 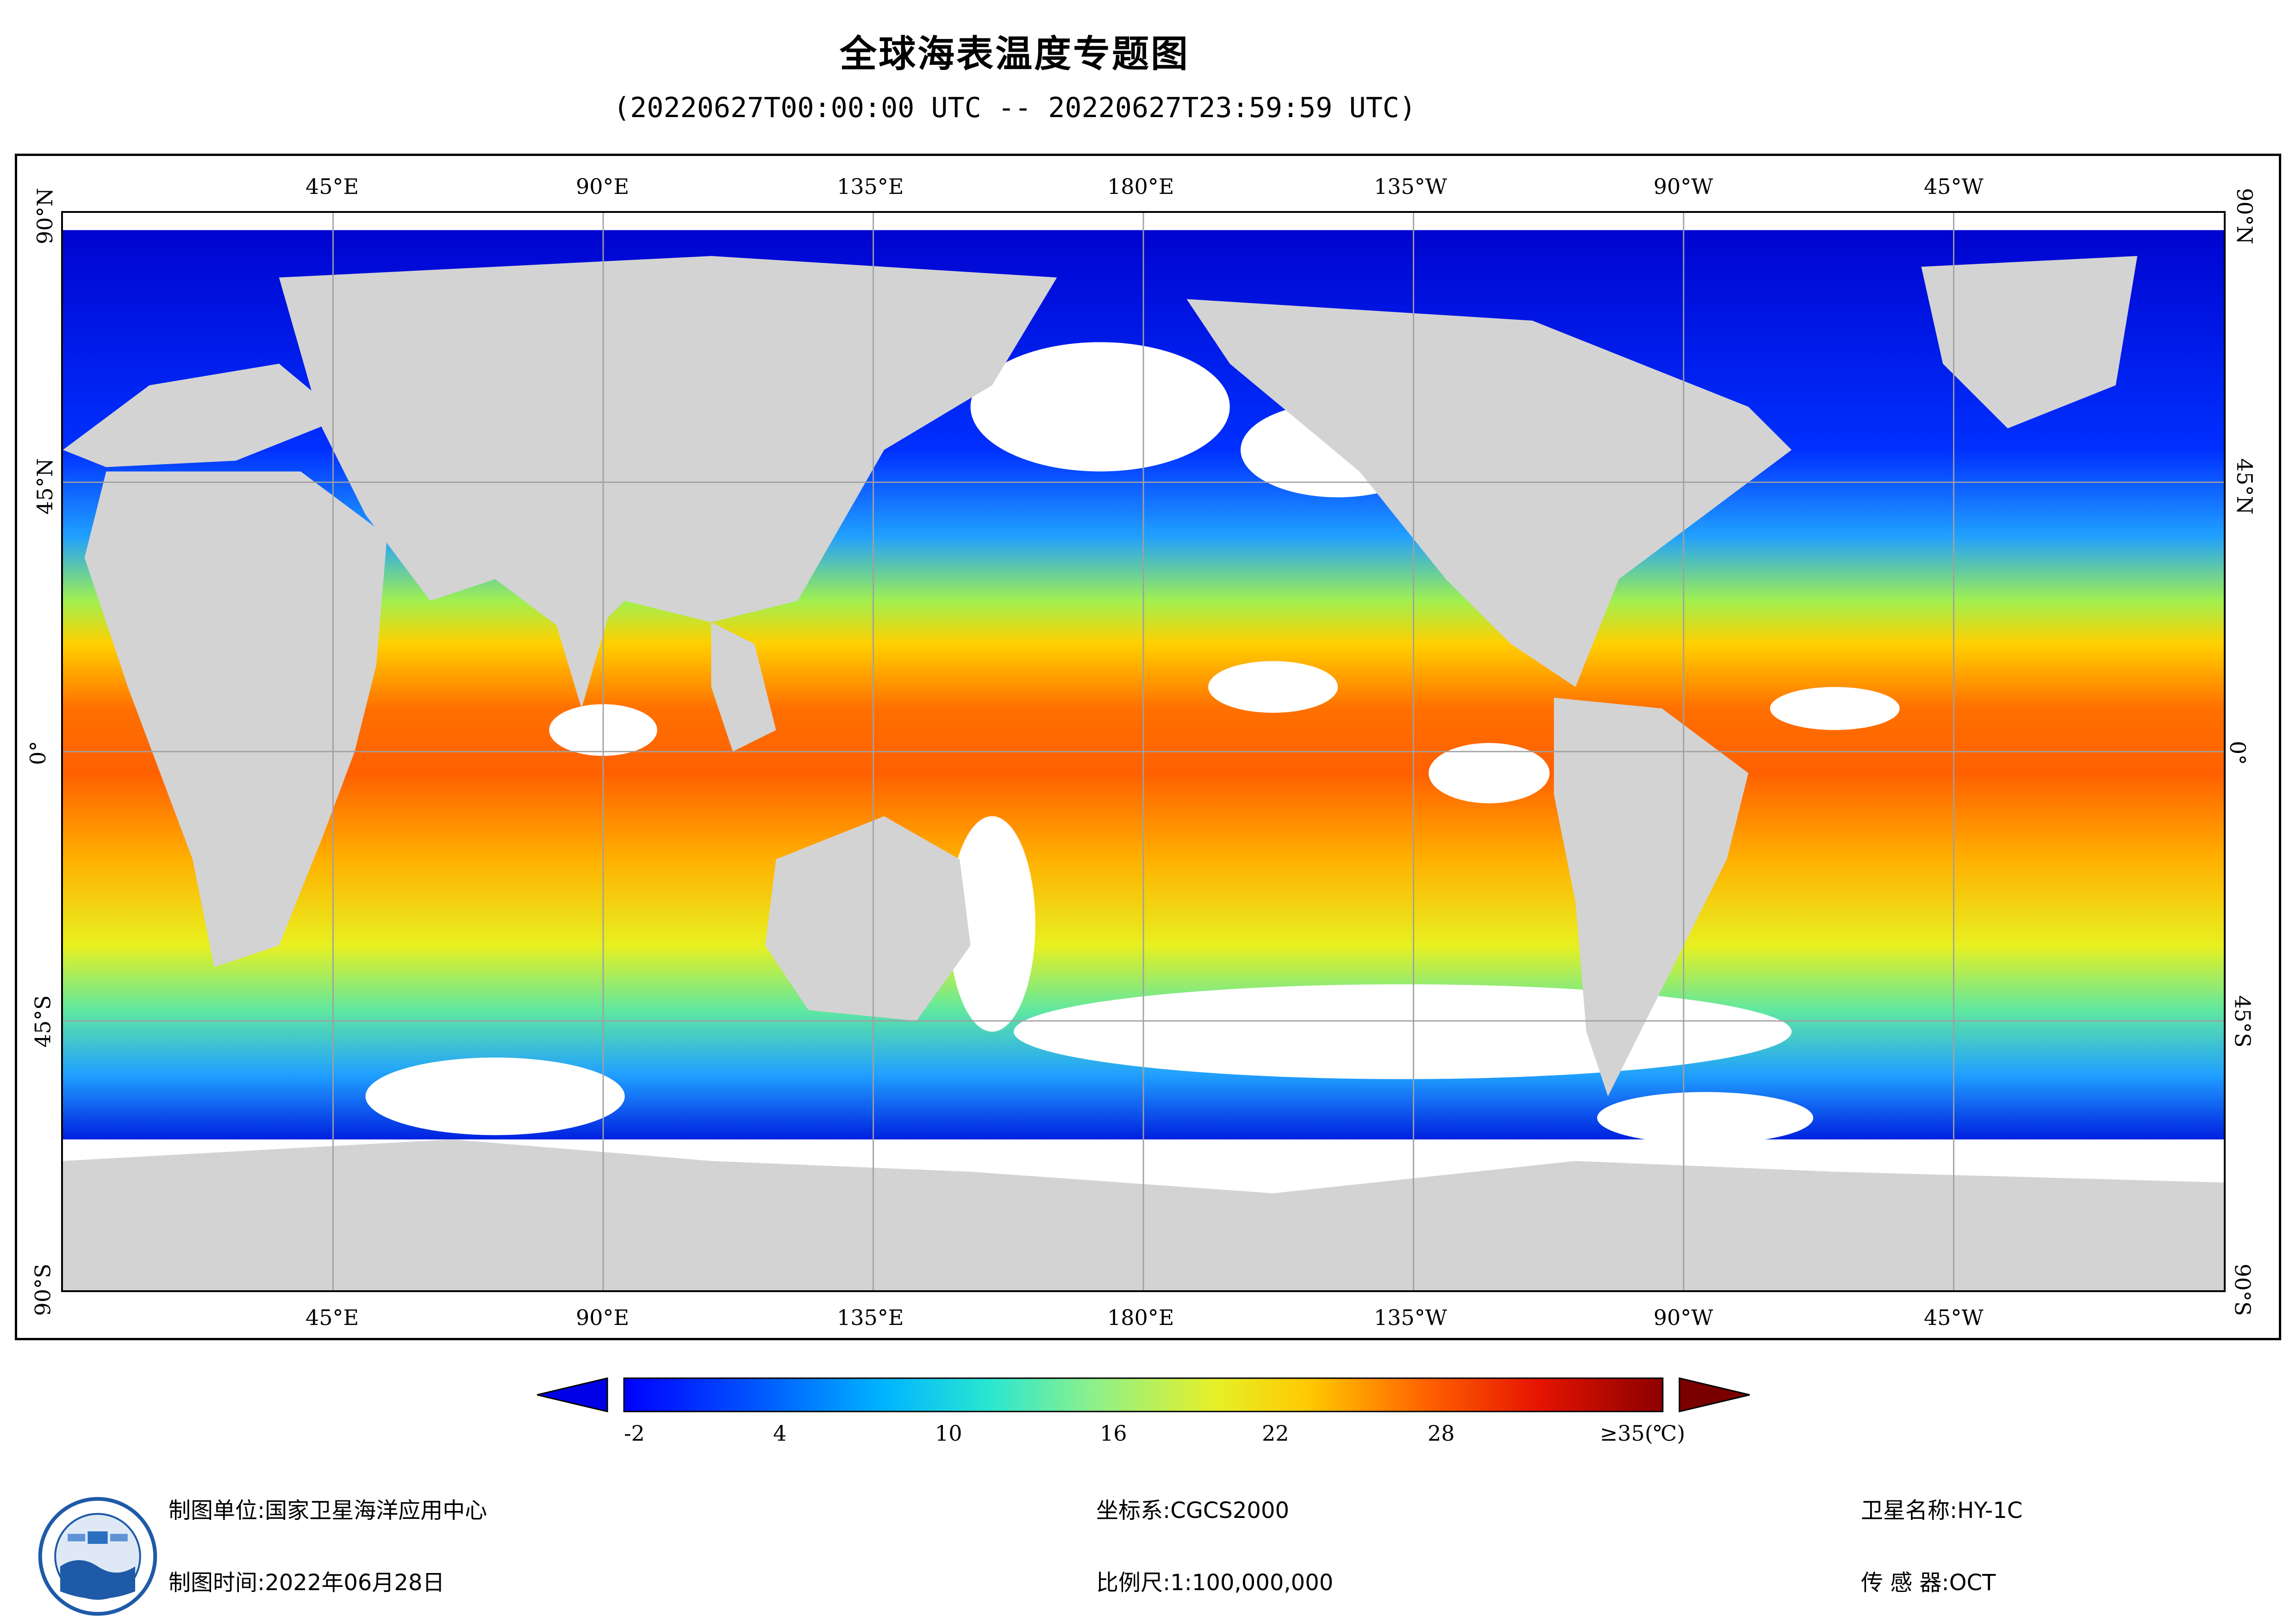 What do you see at coordinates (634, 1433) in the screenshot?
I see `colorbar-label: -2` at bounding box center [634, 1433].